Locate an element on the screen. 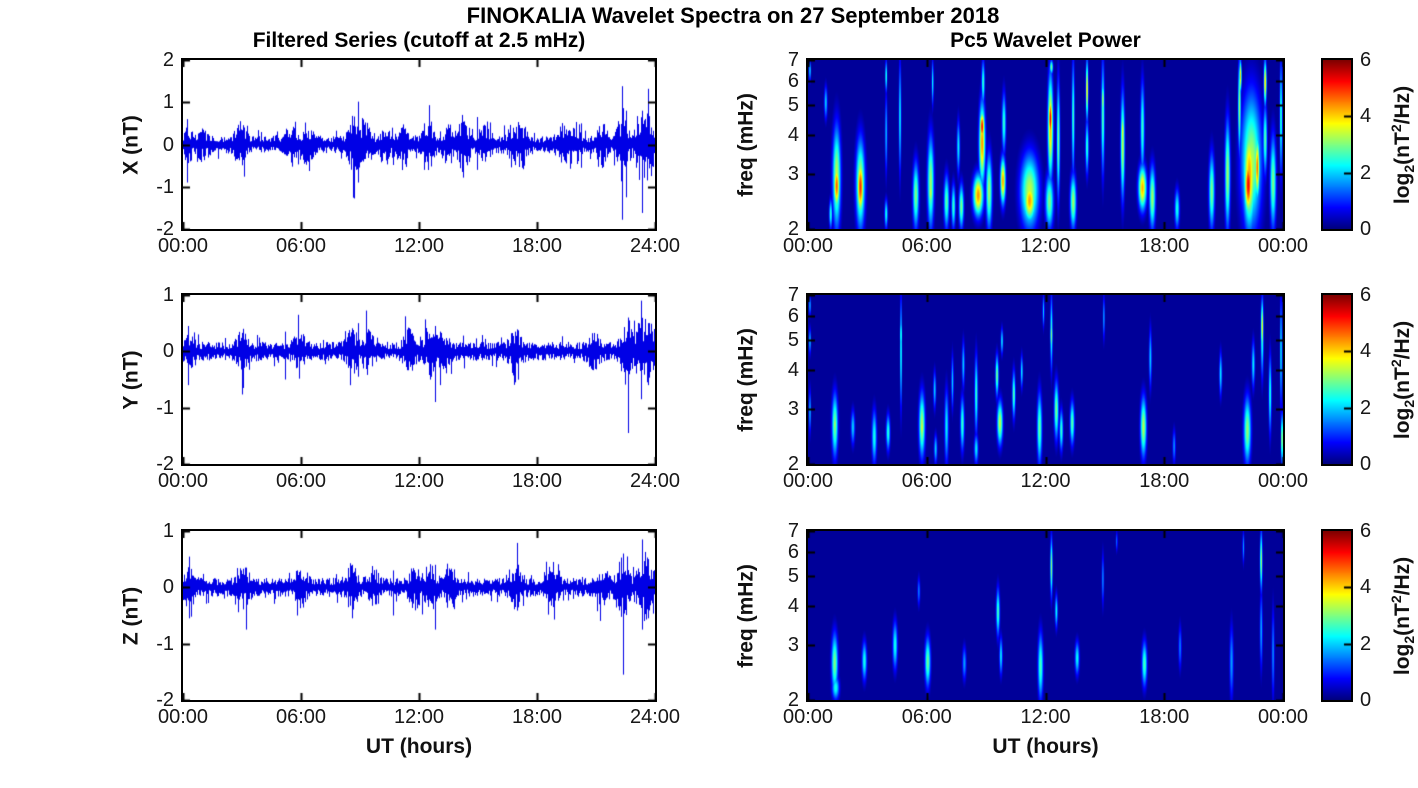 The height and width of the screenshot is (788, 1418). z-wavelet-power-spectrogram is located at coordinates (1045, 615).